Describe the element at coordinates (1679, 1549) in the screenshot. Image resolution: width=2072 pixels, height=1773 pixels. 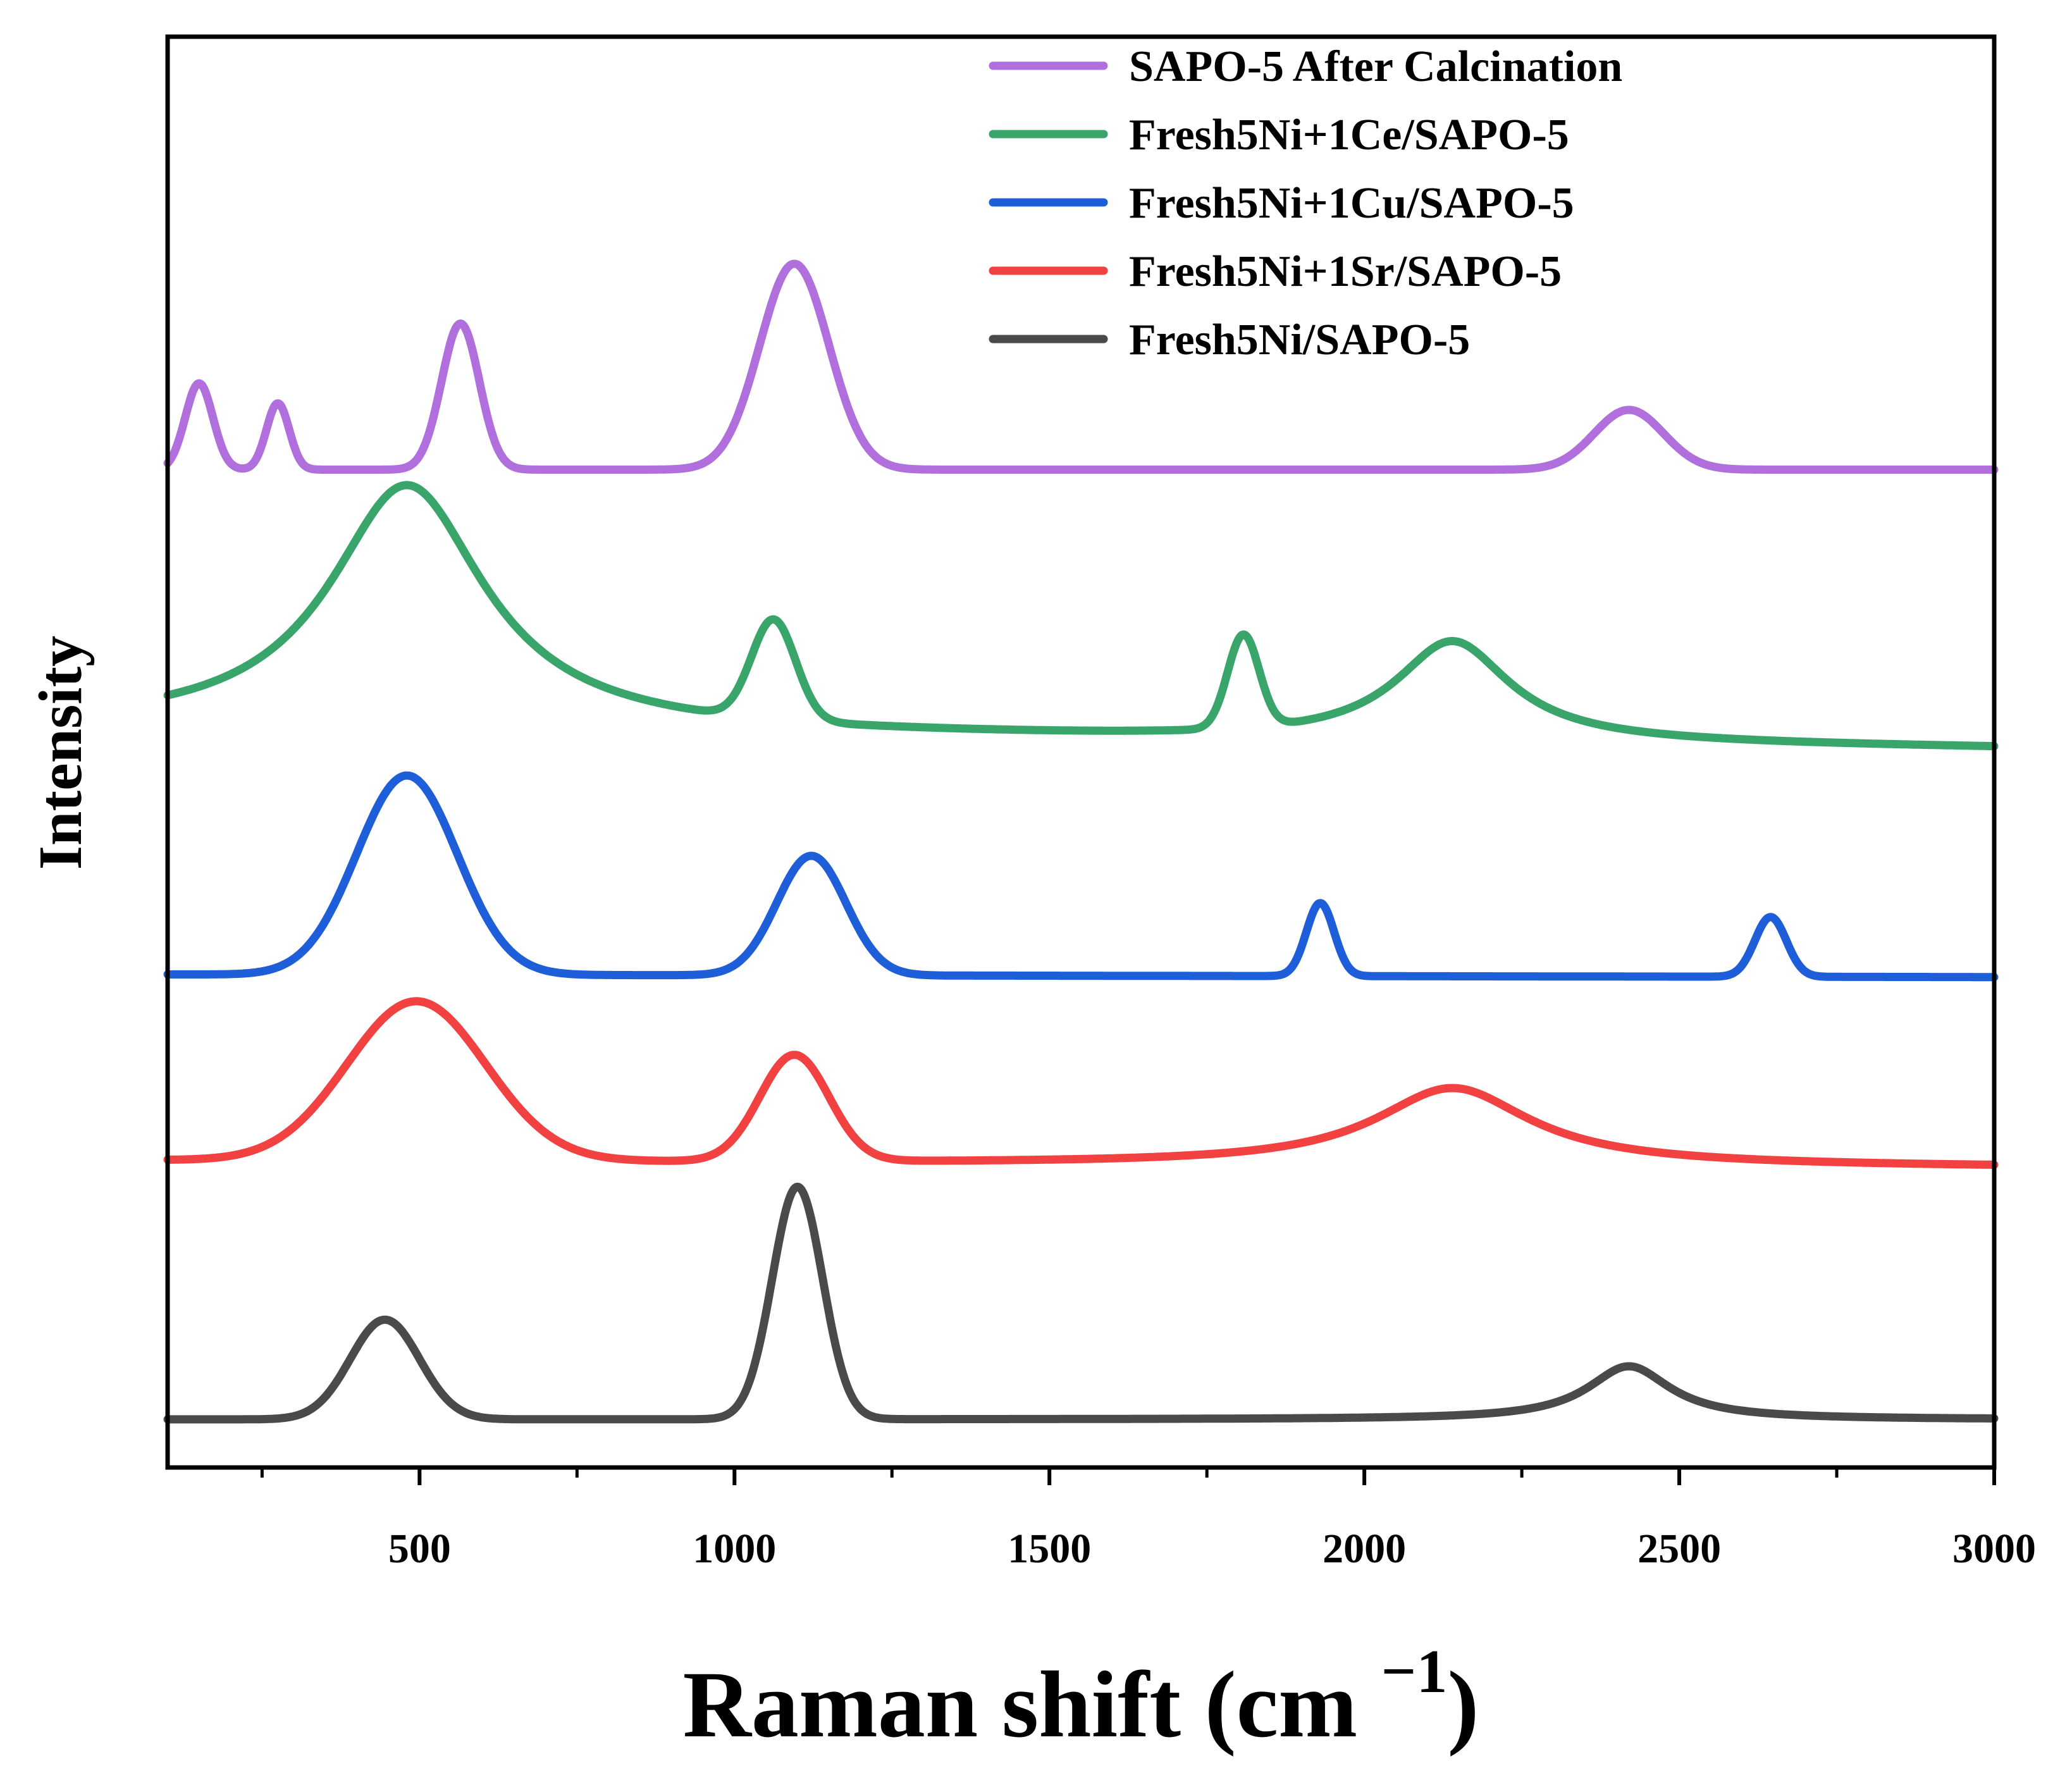
I see `x-tick-label: 2500` at that location.